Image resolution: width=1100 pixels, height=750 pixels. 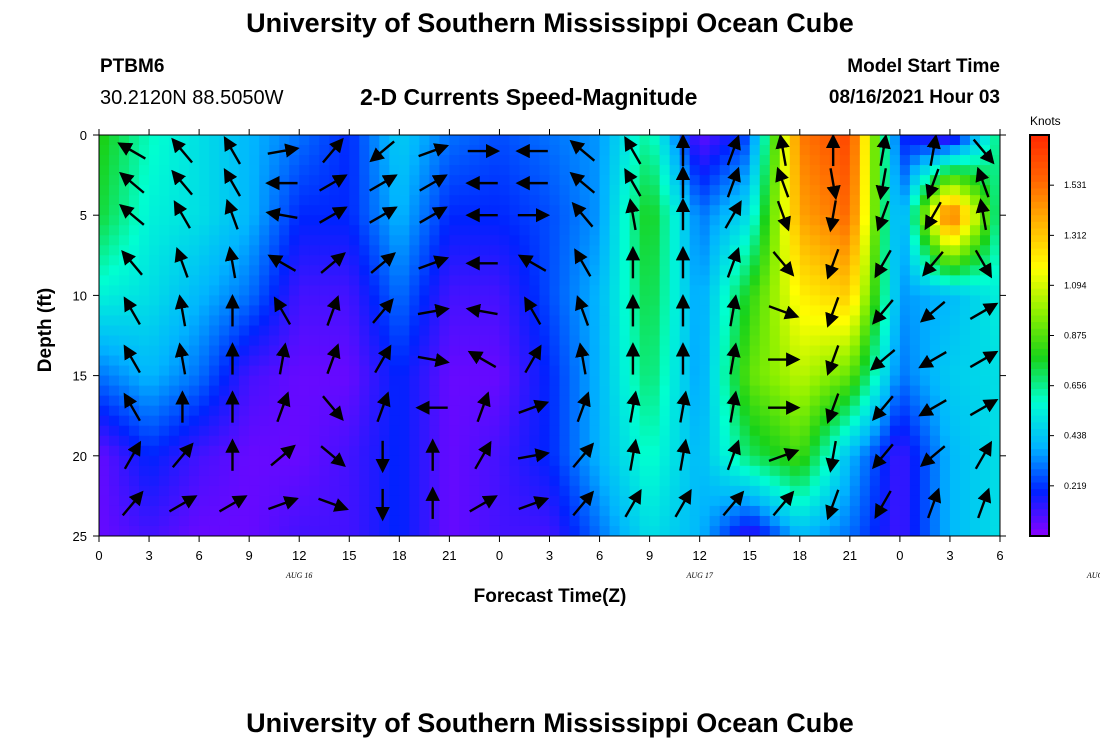 What do you see at coordinates (148, 555) in the screenshot?
I see `x-tick-label: 3` at bounding box center [148, 555].